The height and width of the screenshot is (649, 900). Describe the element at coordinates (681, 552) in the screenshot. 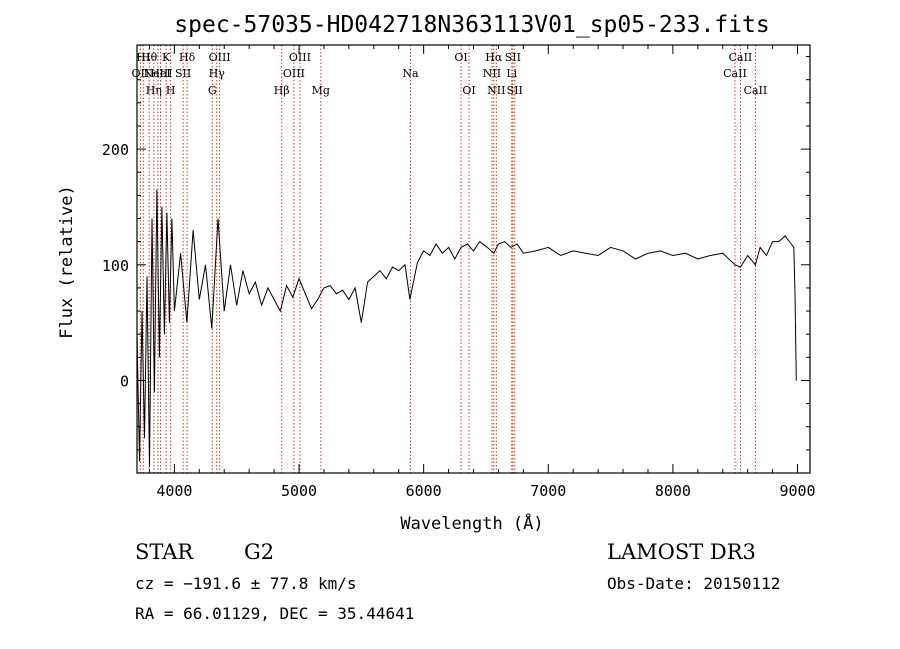

I see `survey-name: LAMOST DR3` at that location.